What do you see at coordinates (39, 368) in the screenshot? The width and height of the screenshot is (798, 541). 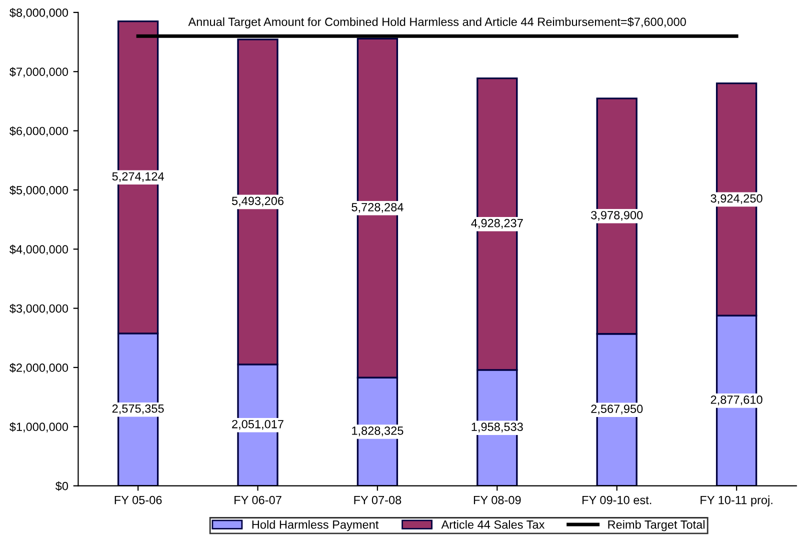 I see `y-tick-label: $2,000,000` at bounding box center [39, 368].